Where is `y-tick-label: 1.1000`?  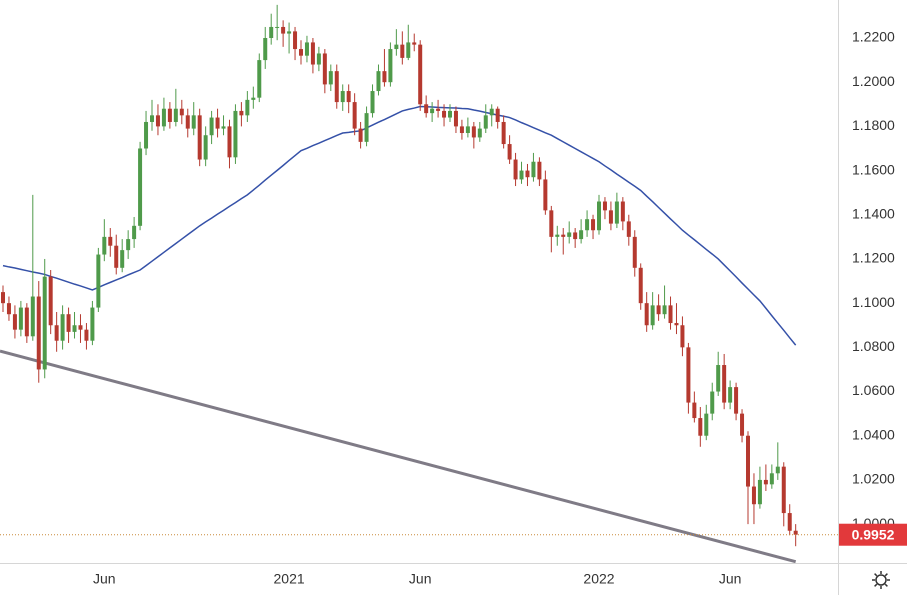
y-tick-label: 1.1000 is located at coordinates (873, 302).